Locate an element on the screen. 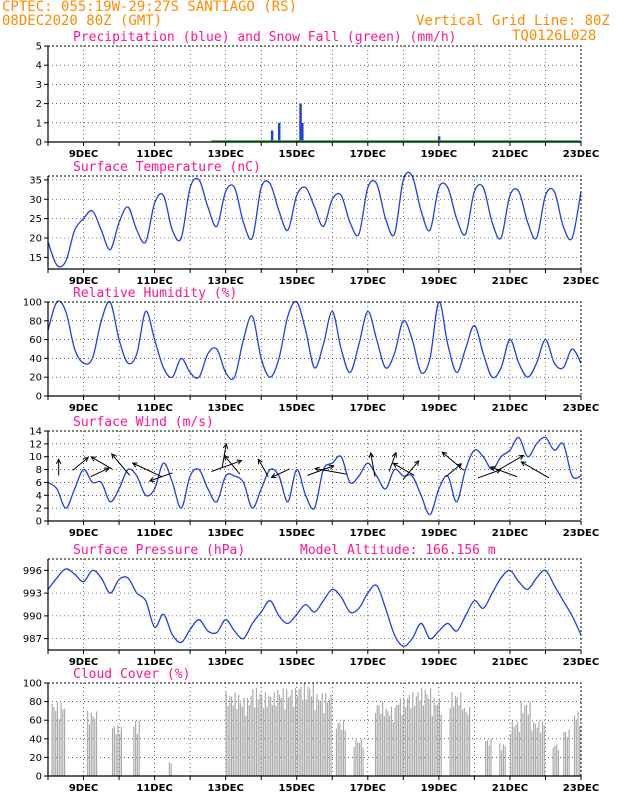  x-tick-label: 19DEC is located at coordinates (439, 408).